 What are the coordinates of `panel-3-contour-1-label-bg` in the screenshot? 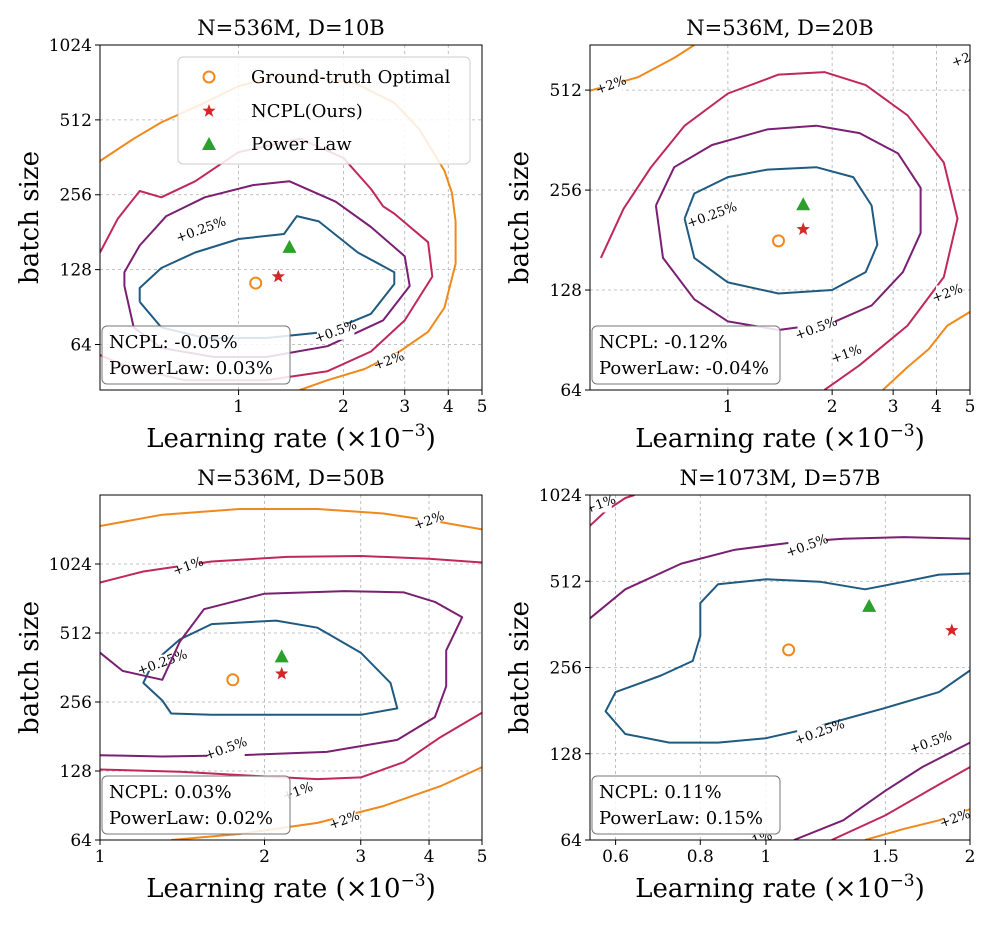 It's located at (188, 566).